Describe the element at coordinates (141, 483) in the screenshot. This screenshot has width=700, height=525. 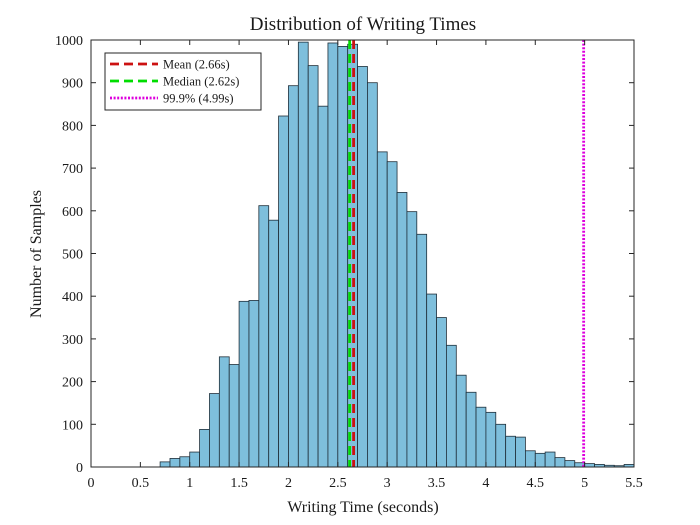
I see `x-tick-label: 0.5` at that location.